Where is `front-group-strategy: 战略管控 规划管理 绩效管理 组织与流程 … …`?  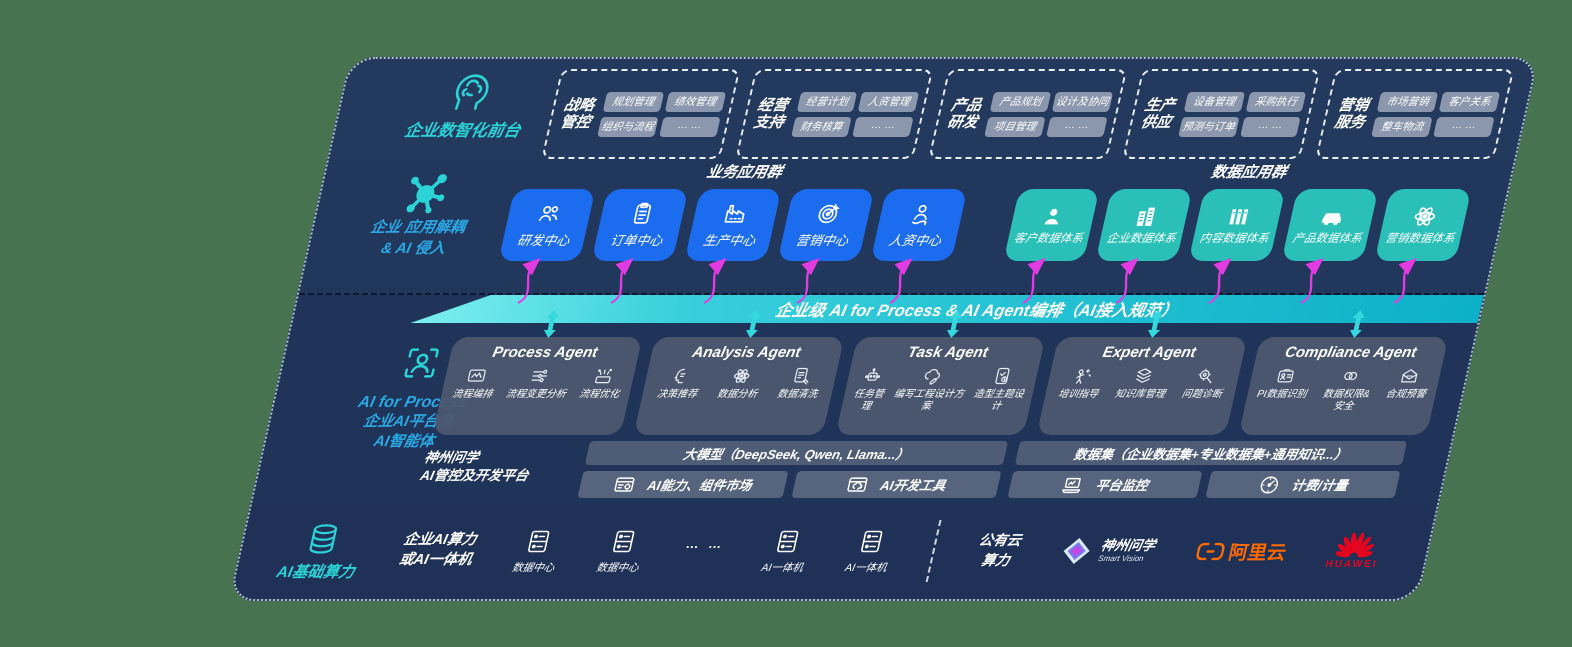 front-group-strategy: 战略管控 规划管理 绩效管理 组织与流程 … … is located at coordinates (640, 114).